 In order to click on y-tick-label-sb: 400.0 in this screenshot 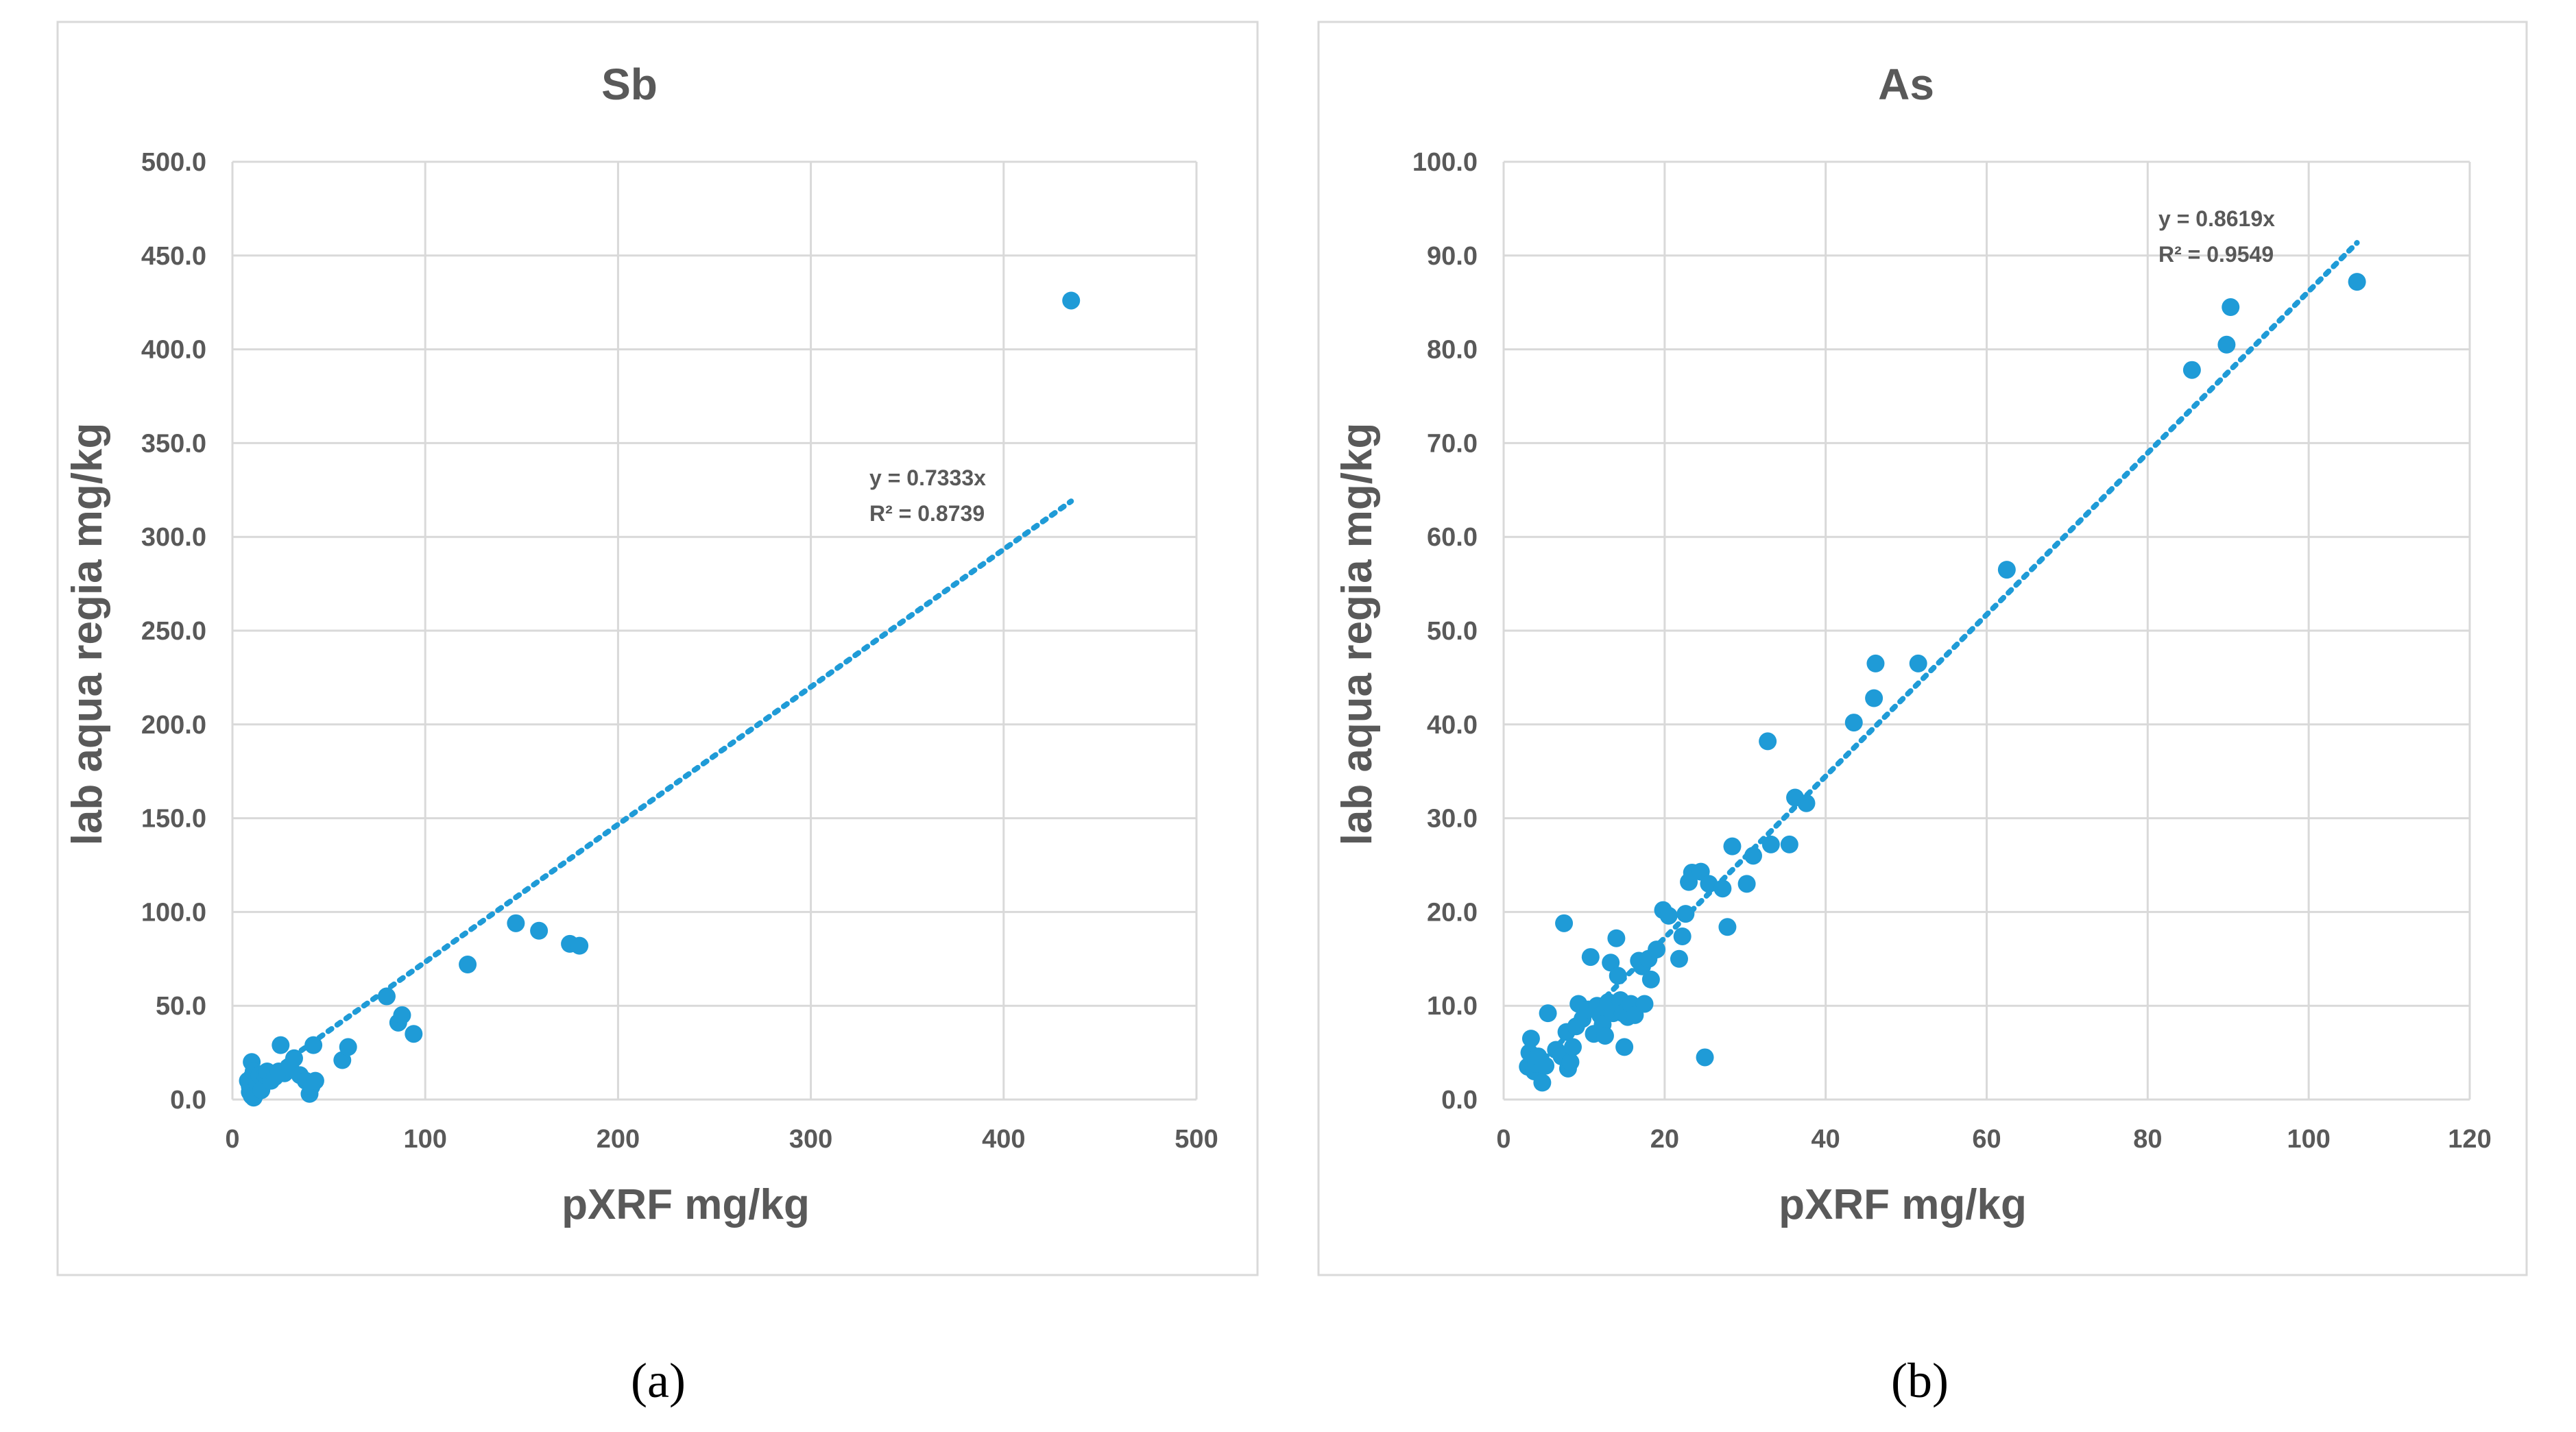, I will do `click(174, 350)`.